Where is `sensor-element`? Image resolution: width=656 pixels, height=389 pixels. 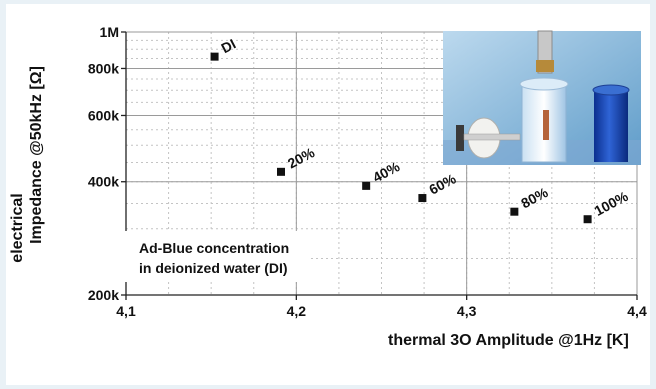 sensor-element is located at coordinates (546, 125).